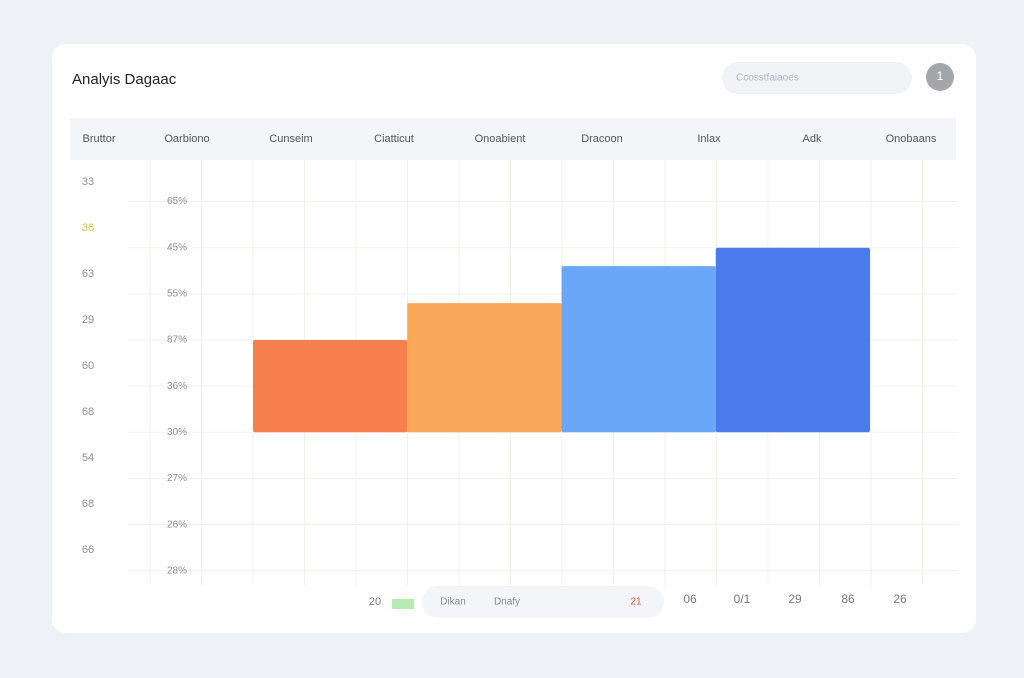 The image size is (1024, 678). Describe the element at coordinates (88, 228) in the screenshot. I see `row-label: 36` at that location.